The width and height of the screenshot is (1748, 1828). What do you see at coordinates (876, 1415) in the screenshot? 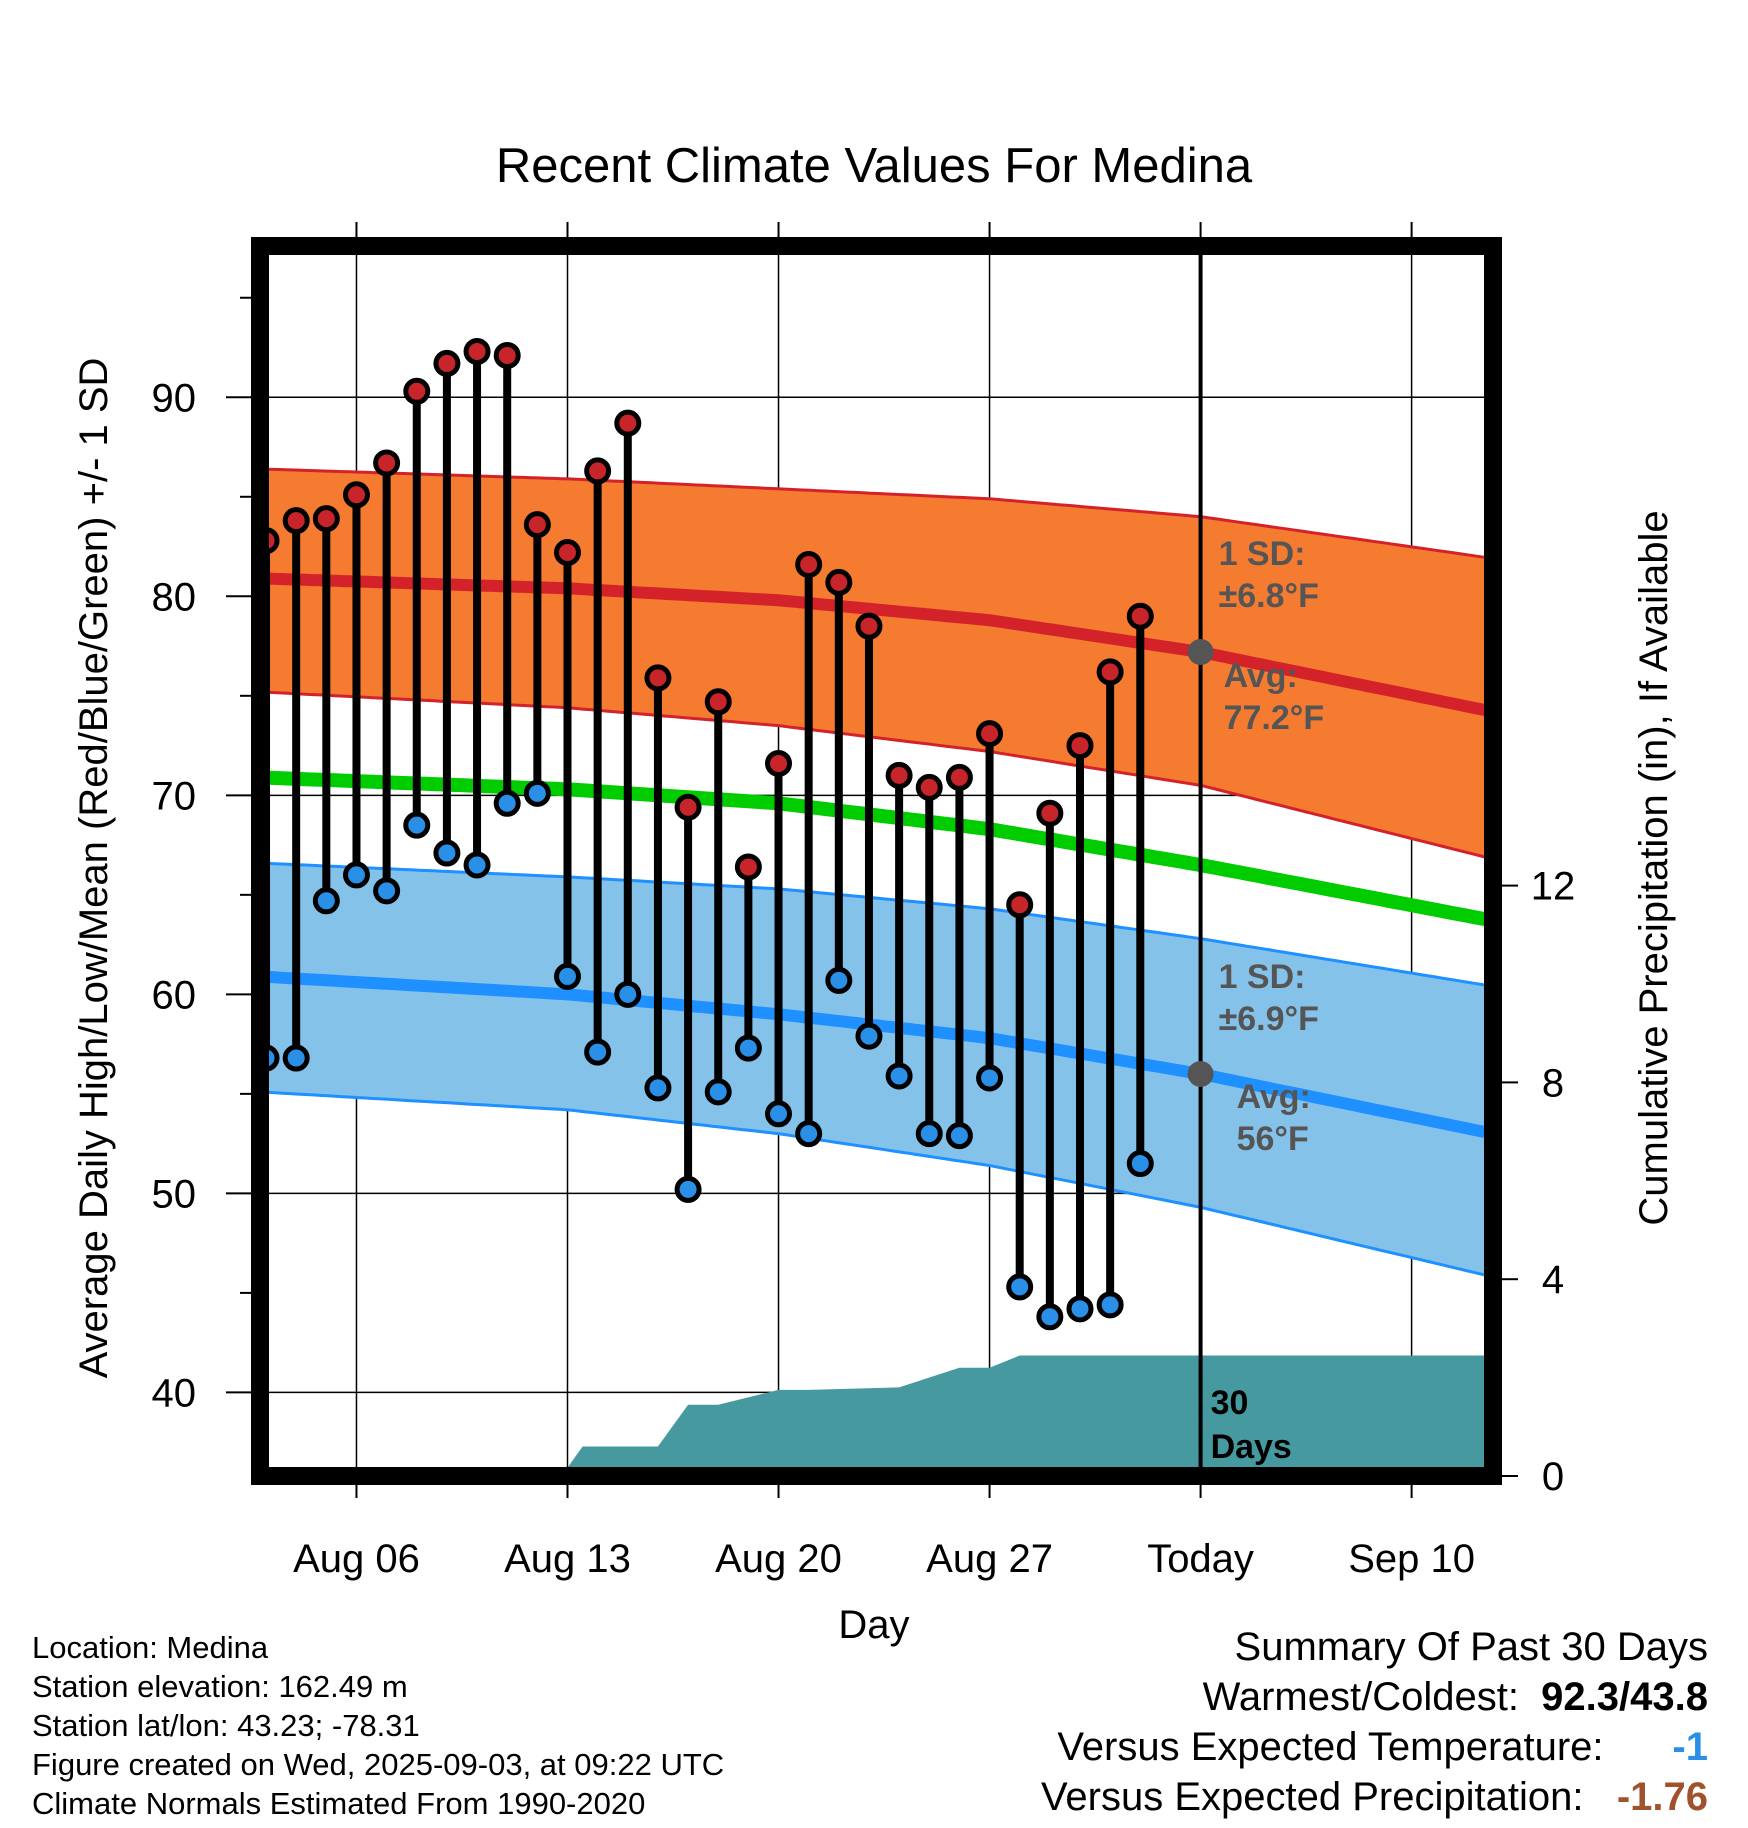
I see `precip-area` at bounding box center [876, 1415].